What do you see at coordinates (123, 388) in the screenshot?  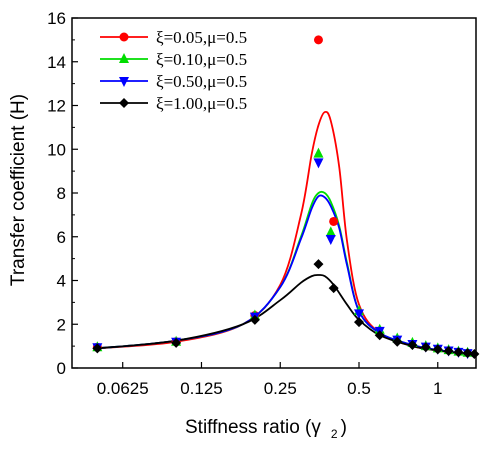 I see `x-tick-label: 0.0625` at bounding box center [123, 388].